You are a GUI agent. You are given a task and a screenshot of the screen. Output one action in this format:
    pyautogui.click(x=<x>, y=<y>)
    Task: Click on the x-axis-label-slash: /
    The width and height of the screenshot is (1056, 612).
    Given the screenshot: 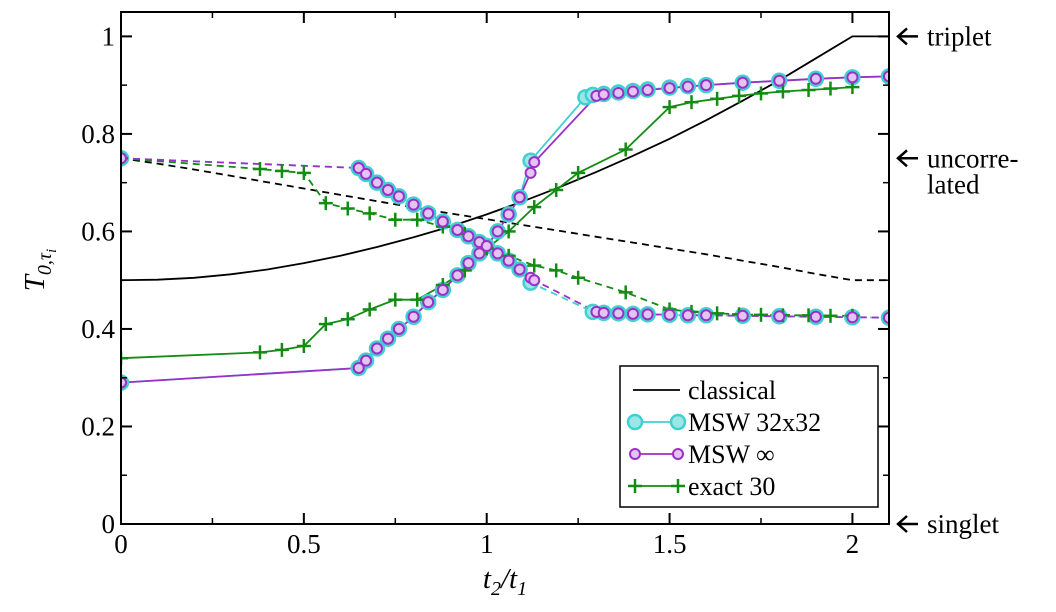 What is the action you would take?
    pyautogui.click(x=505, y=579)
    